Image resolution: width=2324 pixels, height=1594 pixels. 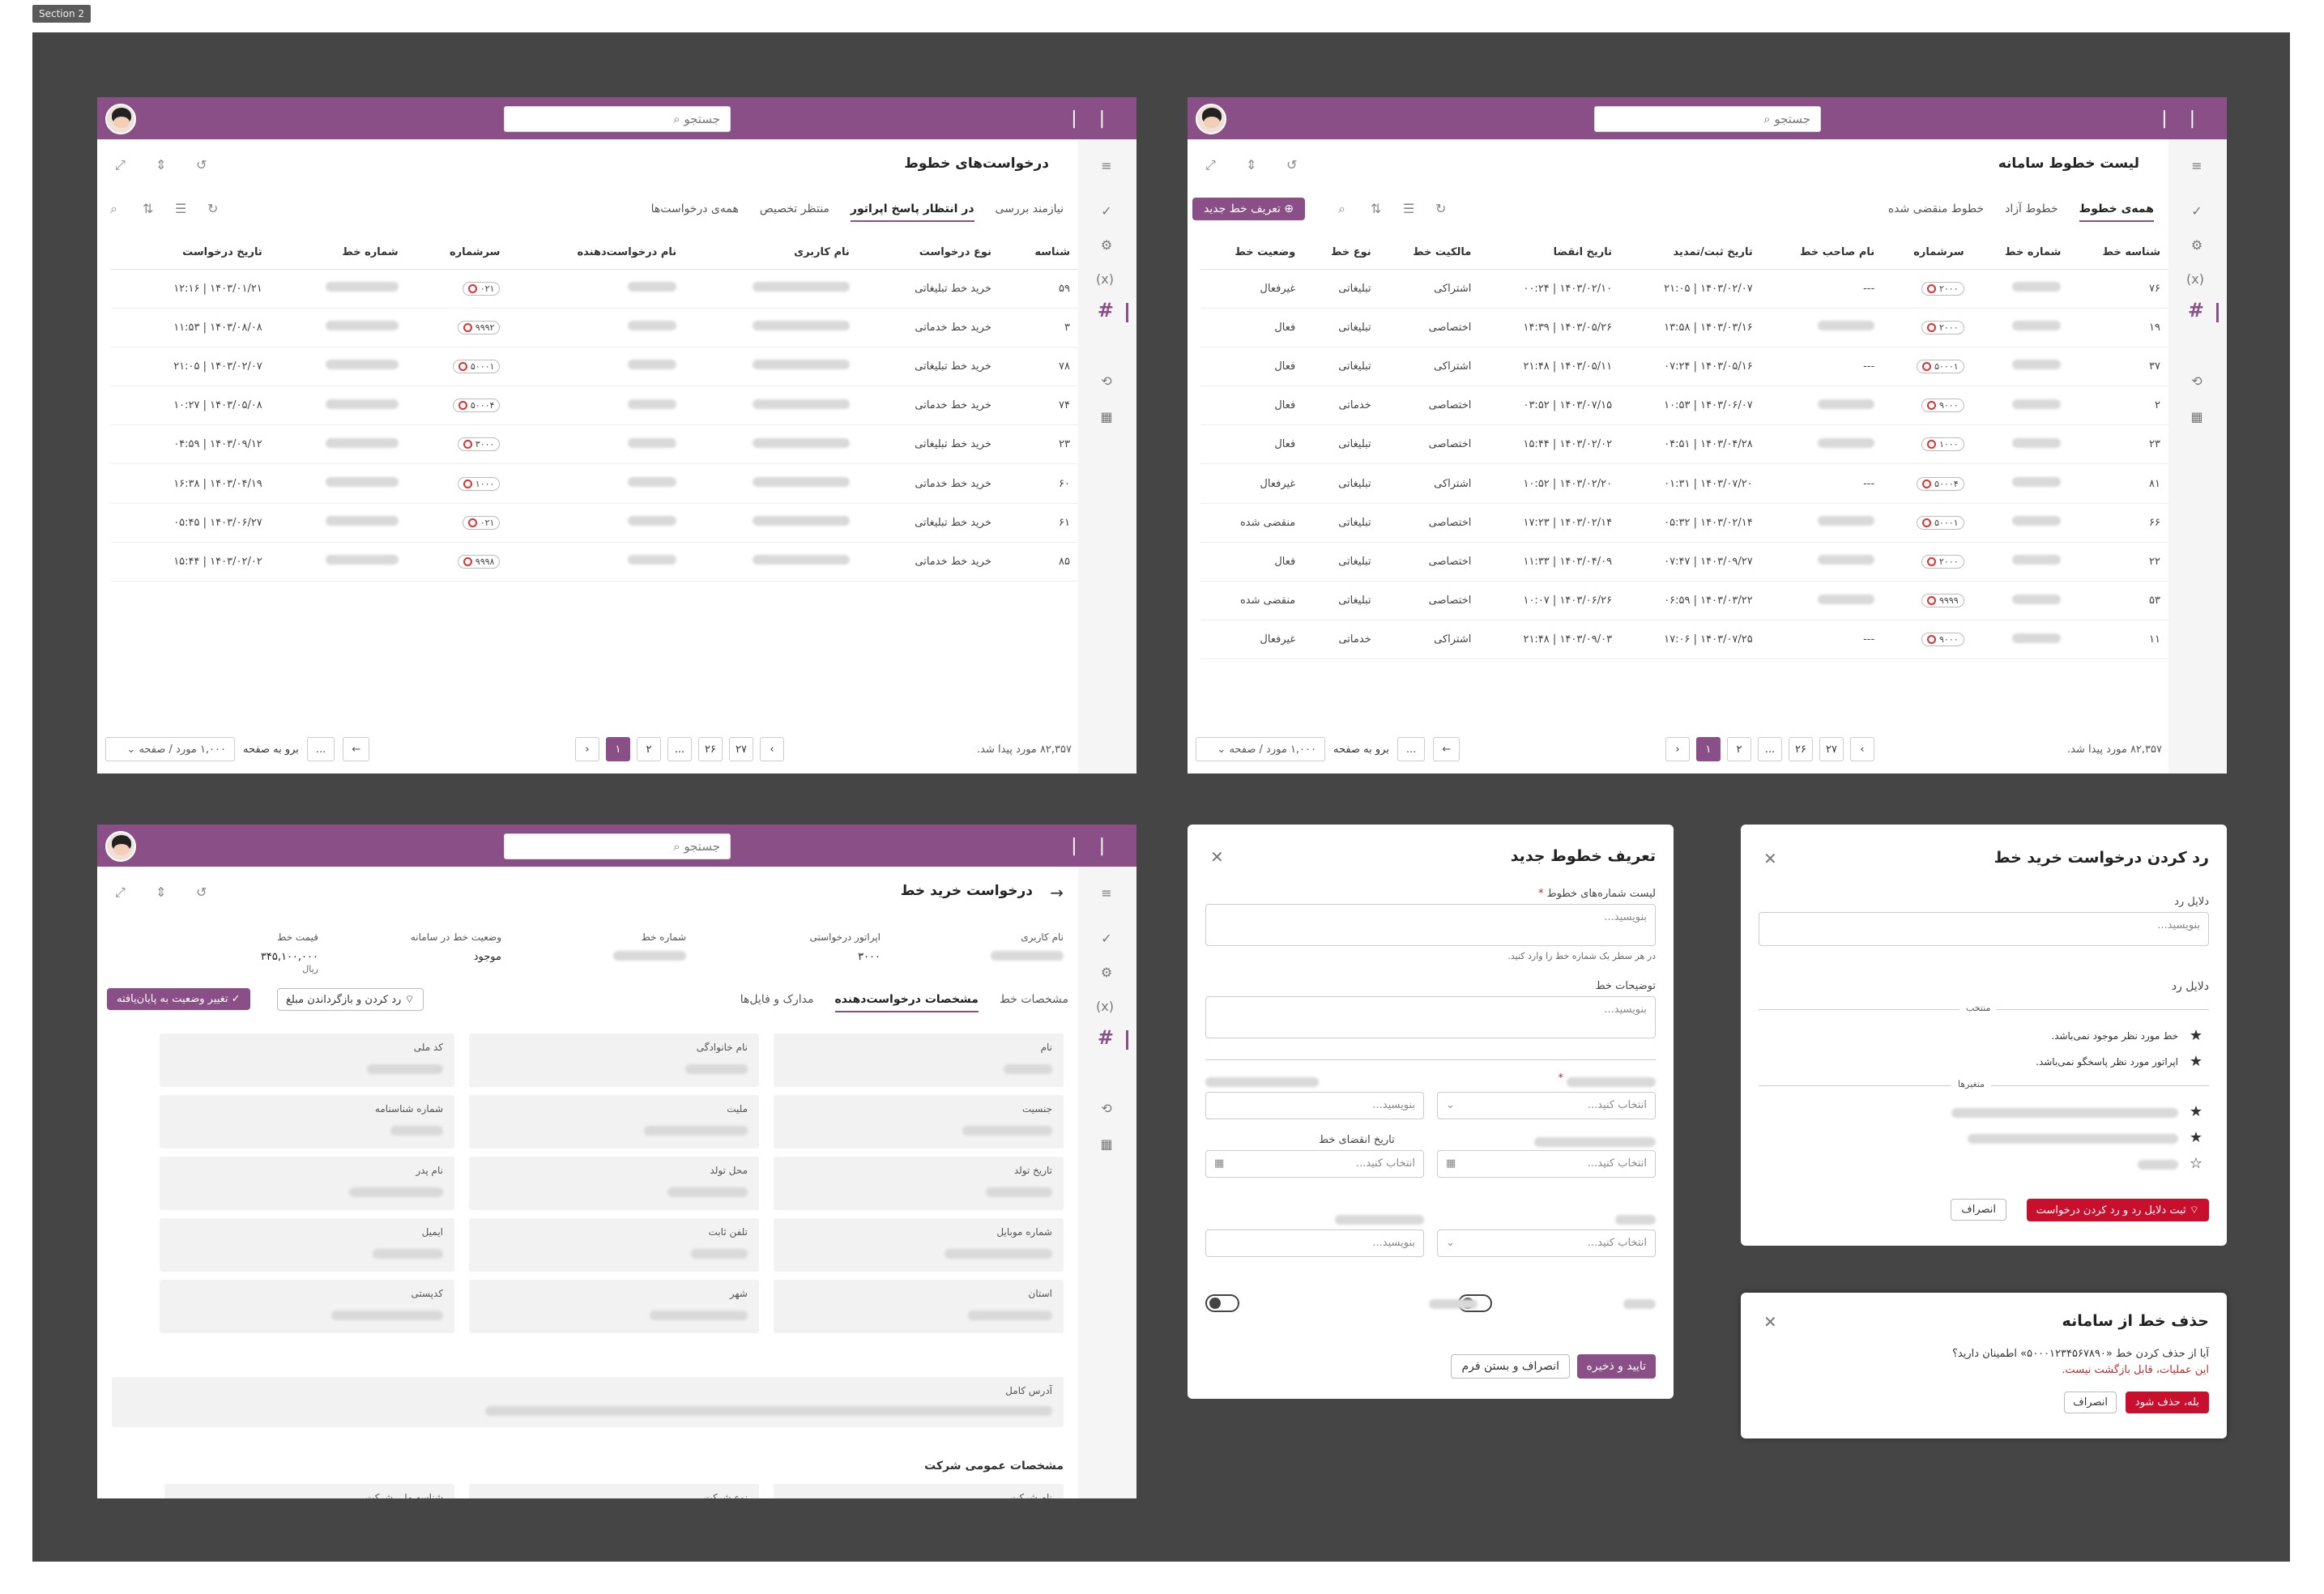 I want to click on column-header: نوع خط, so click(x=1341, y=253).